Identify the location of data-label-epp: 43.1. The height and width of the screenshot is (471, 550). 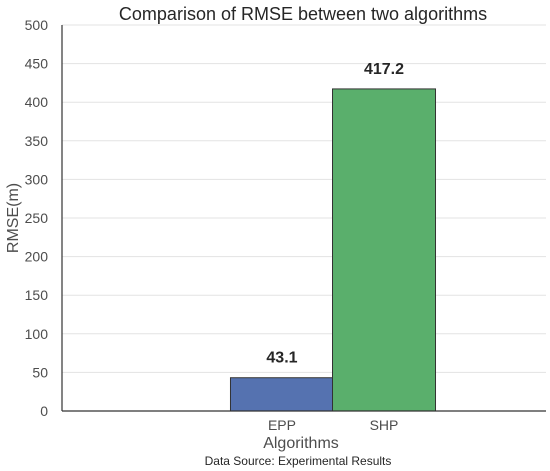
(281, 358).